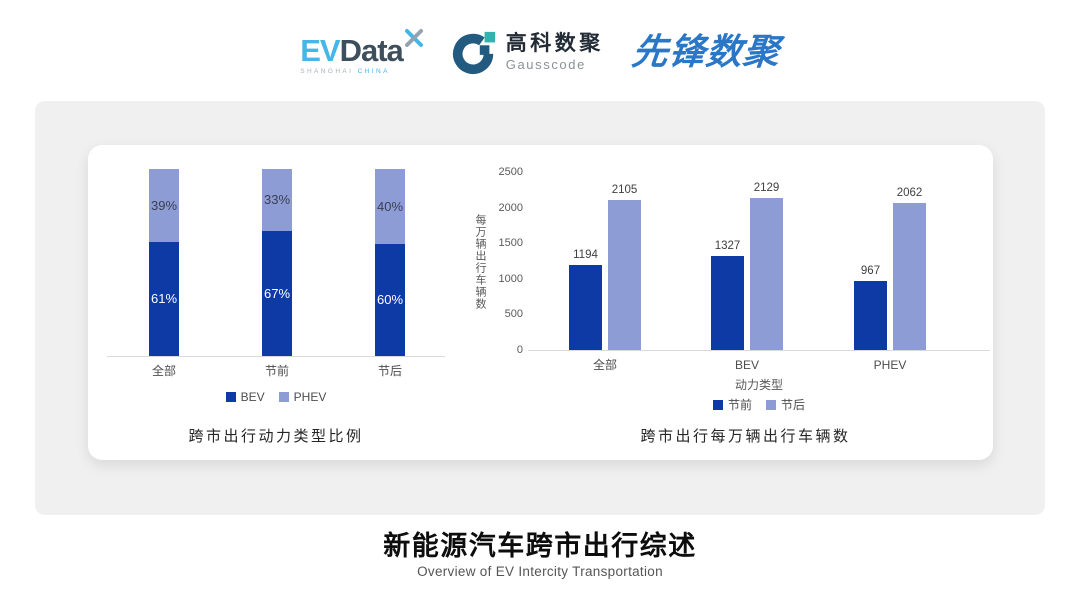  Describe the element at coordinates (276, 356) in the screenshot. I see `left-chart-x-axis` at that location.